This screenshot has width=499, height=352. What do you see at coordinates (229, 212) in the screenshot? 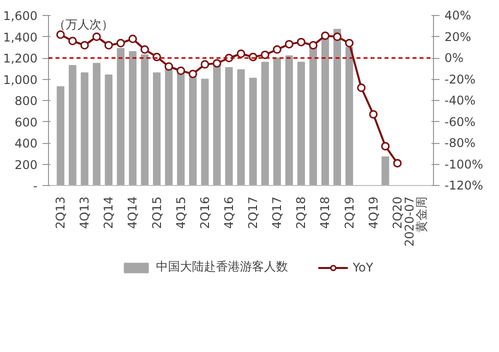
I see `x-tick-label: 4Q16` at bounding box center [229, 212].